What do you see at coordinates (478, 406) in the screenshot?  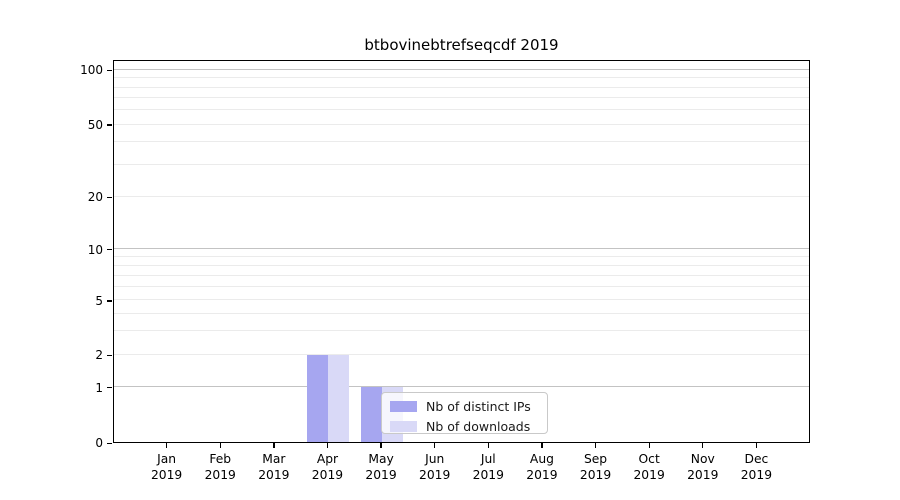 I see `legend-label-distinct-ips: Nb of distinct IPs` at bounding box center [478, 406].